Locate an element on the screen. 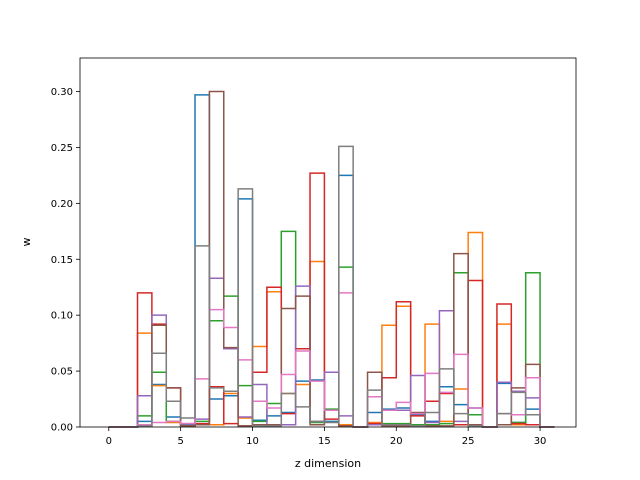  y-axis-label: w is located at coordinates (26, 242).